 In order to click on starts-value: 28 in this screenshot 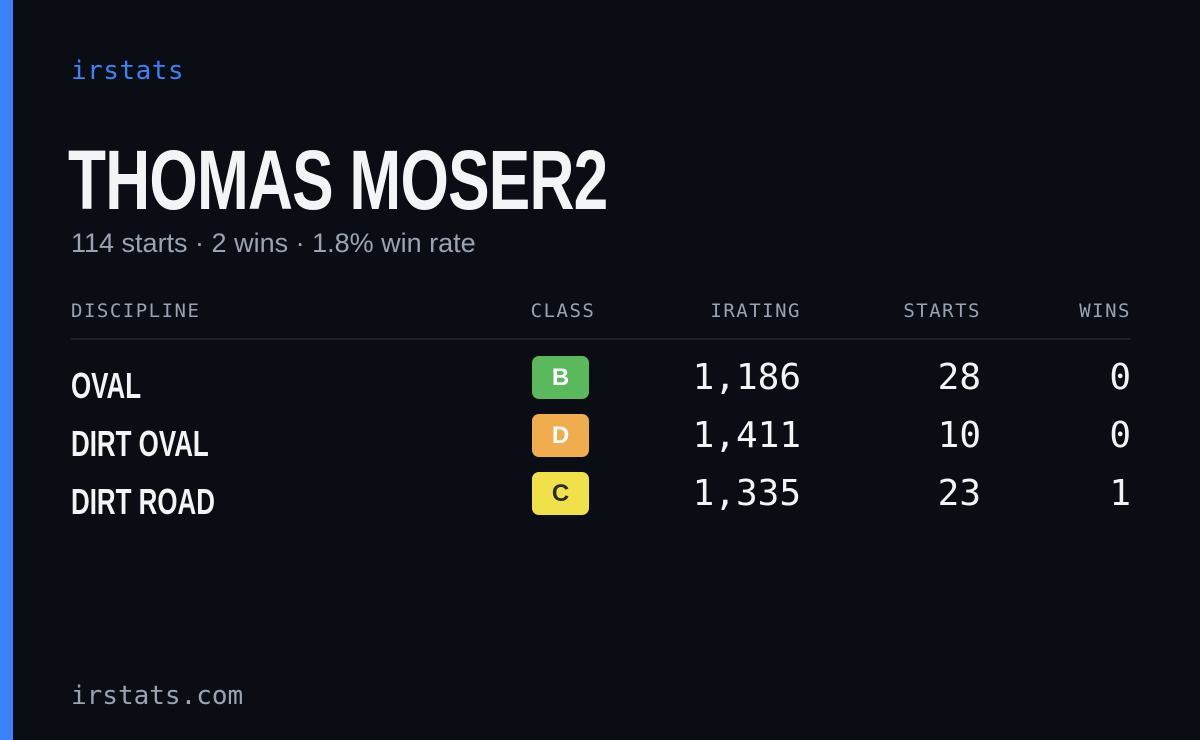, I will do `click(959, 377)`.